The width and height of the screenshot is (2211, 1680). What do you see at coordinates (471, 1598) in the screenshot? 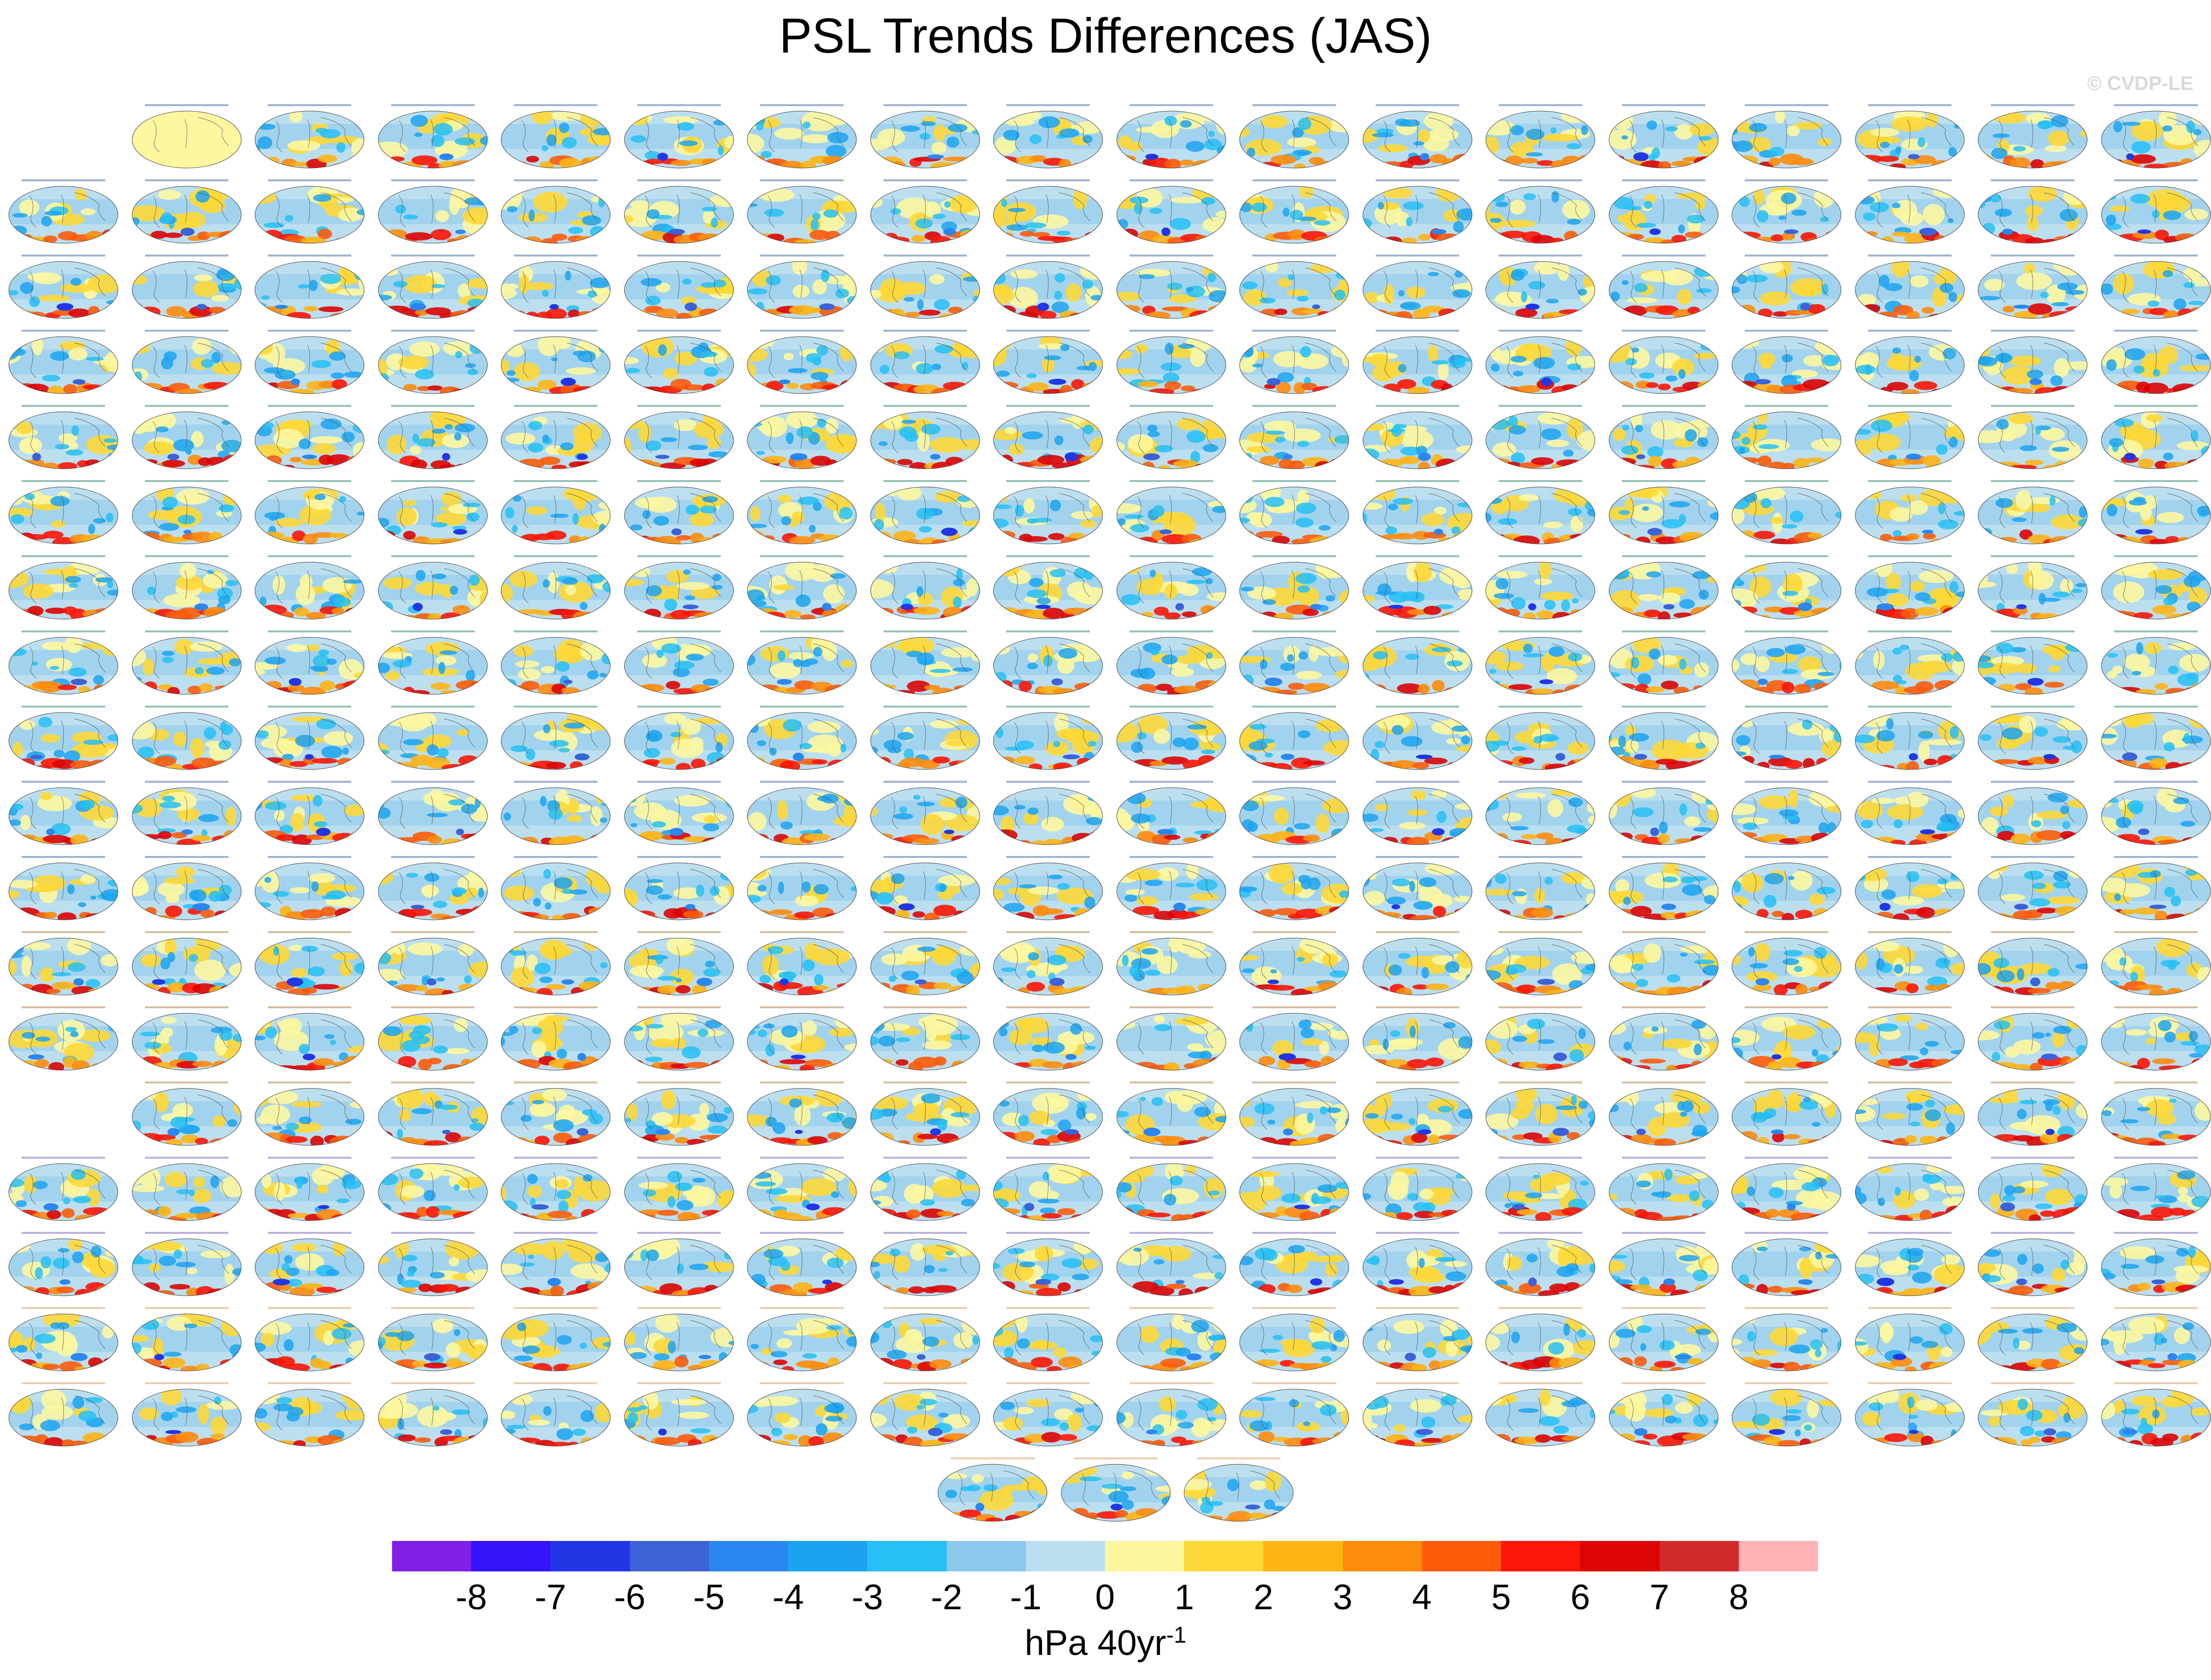
I see `colorbar-tick-label: -8` at bounding box center [471, 1598].